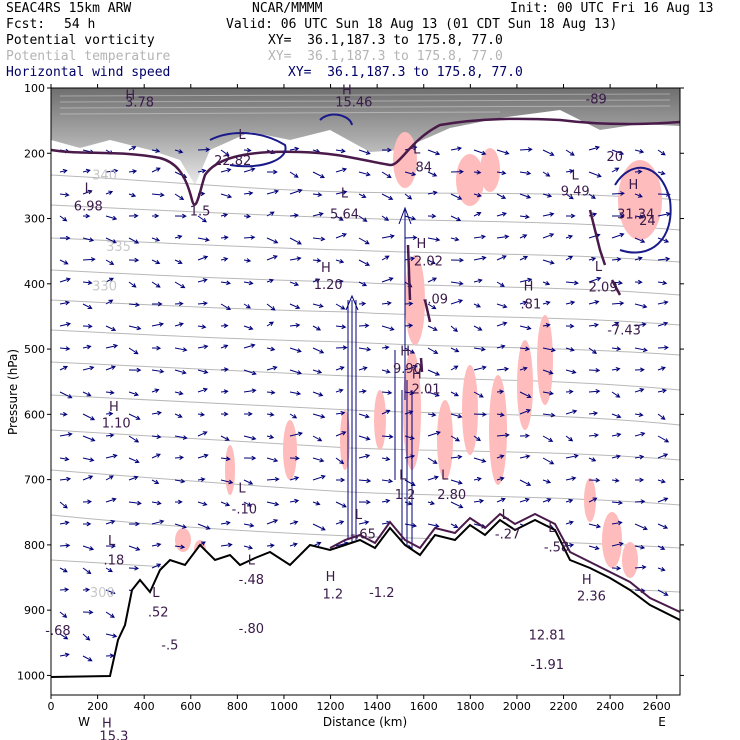 This screenshot has width=740, height=740. I want to click on y-tick-label: 500, so click(34, 349).